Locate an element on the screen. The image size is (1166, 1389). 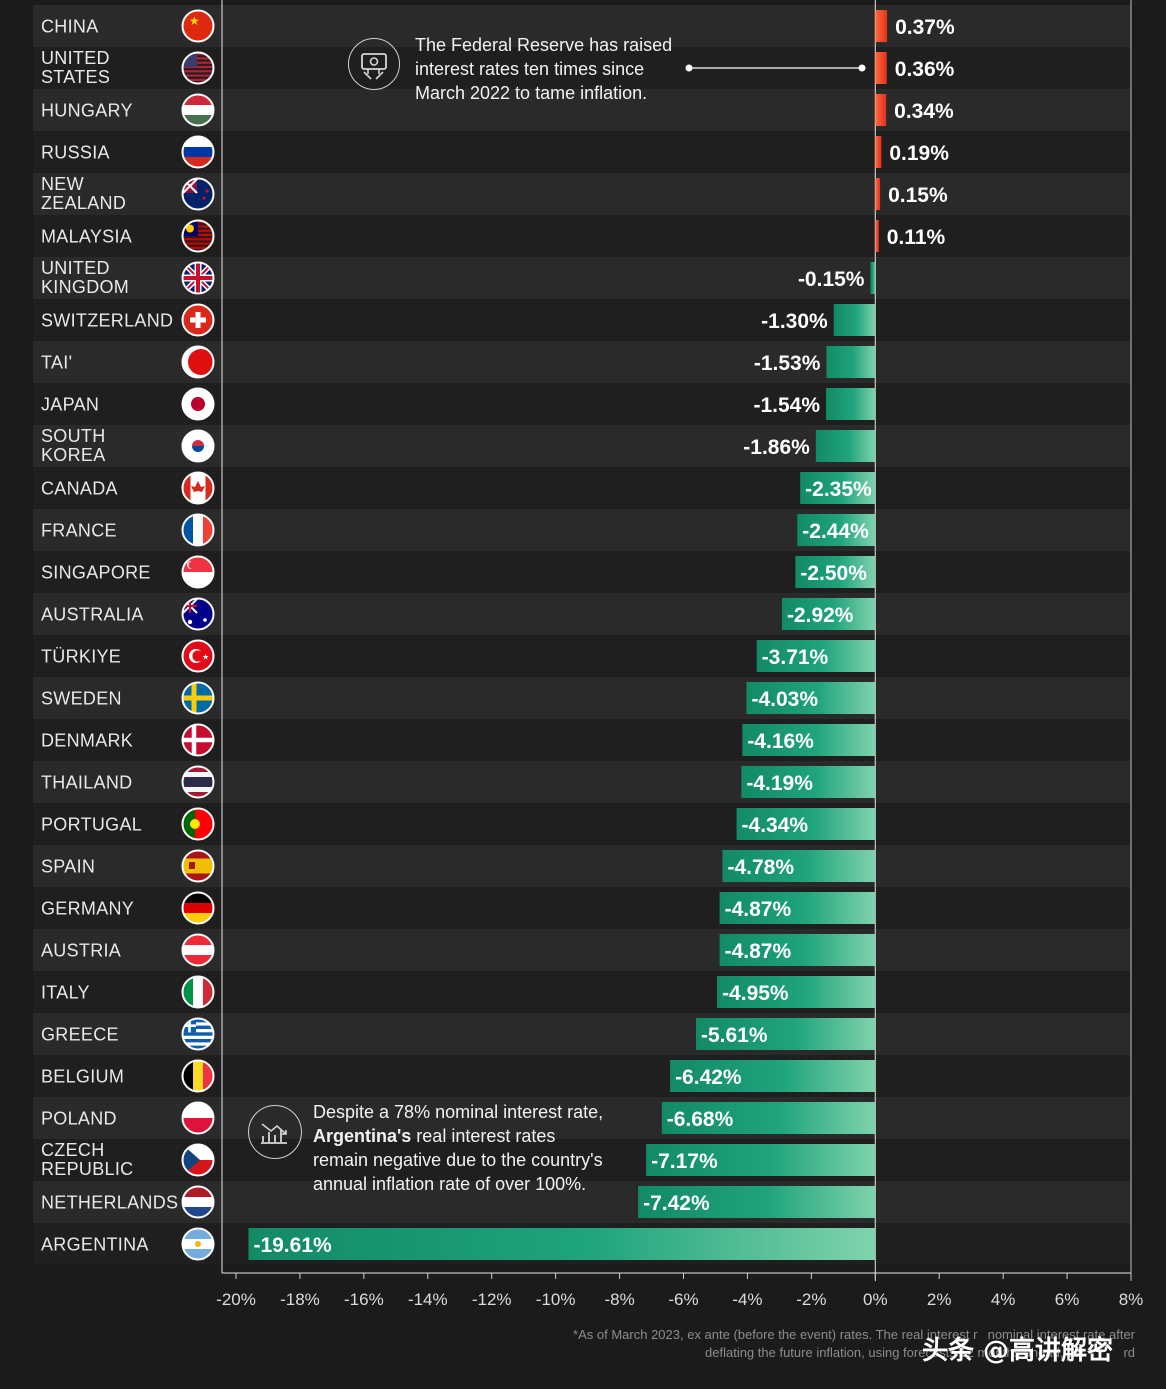
country-label: POLAND is located at coordinates (79, 1119).